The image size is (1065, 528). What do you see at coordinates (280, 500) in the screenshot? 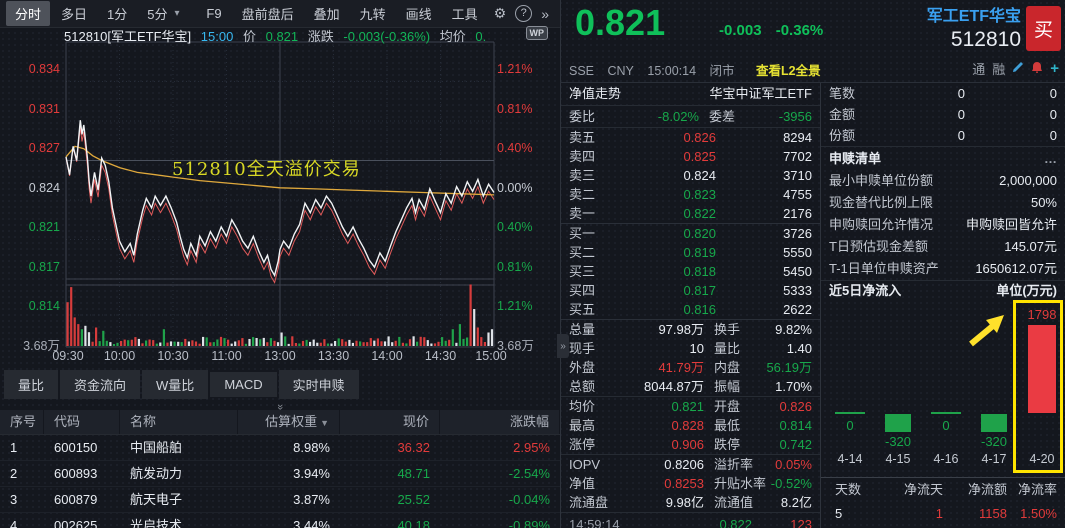
I see `table-row: 3 600879 航天电子 3.87% 25.52 -0.04%` at bounding box center [280, 500].